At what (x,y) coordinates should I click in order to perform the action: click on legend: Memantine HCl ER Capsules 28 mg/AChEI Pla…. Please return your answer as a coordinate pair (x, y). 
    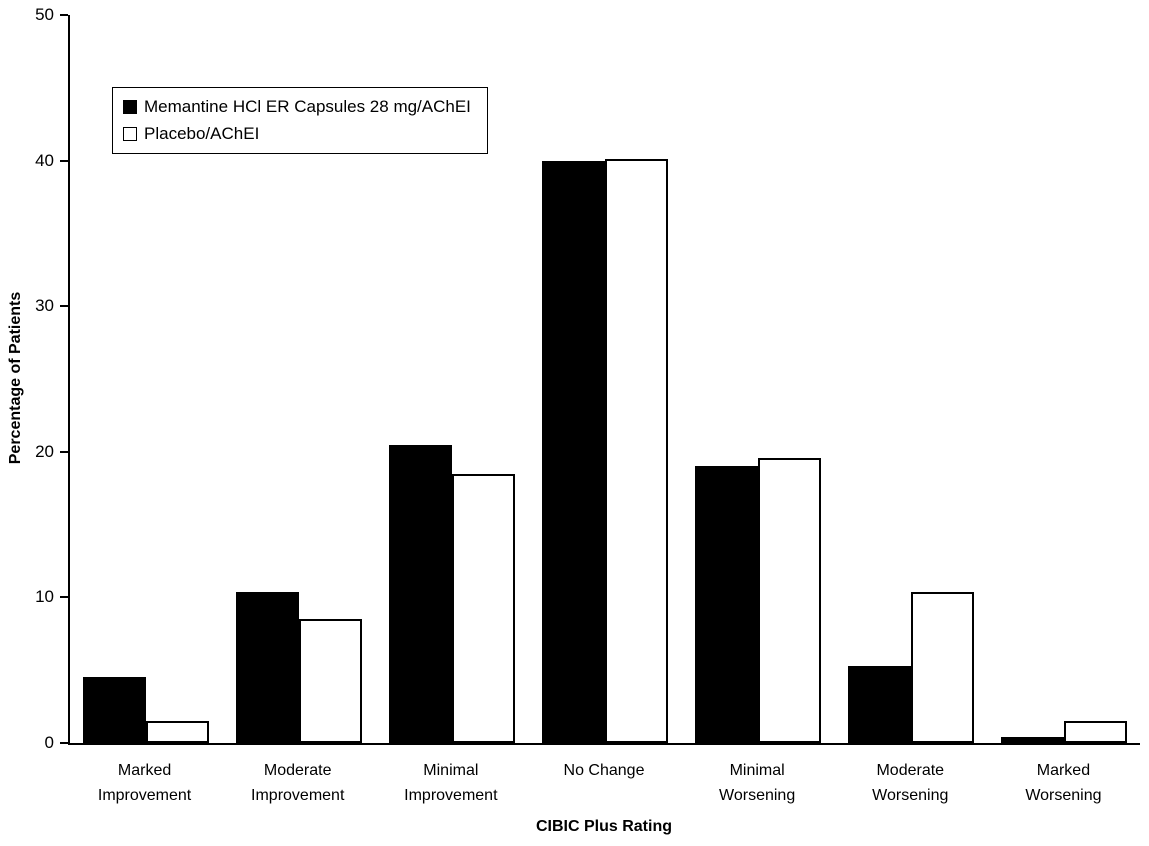
    Looking at the image, I should click on (300, 120).